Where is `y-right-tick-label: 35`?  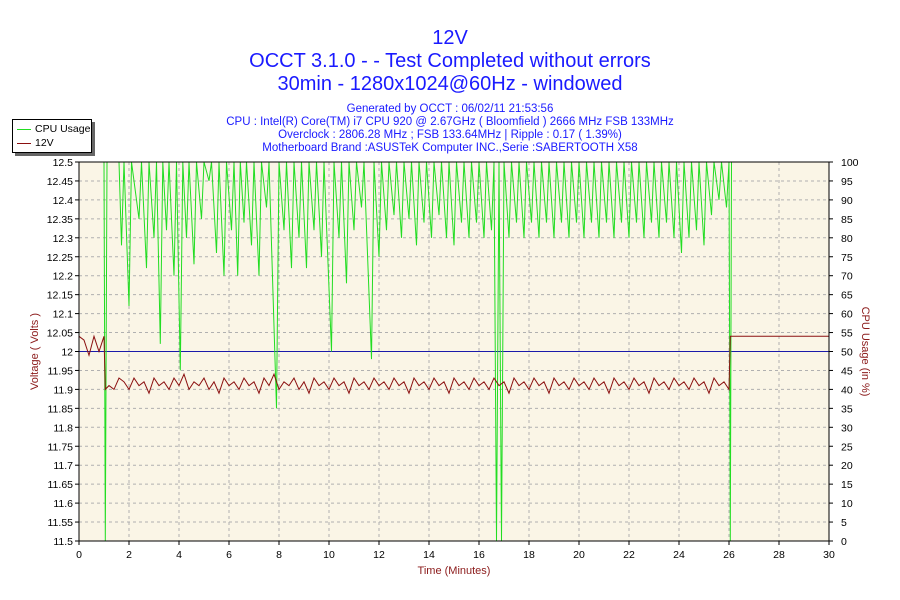 y-right-tick-label: 35 is located at coordinates (847, 409).